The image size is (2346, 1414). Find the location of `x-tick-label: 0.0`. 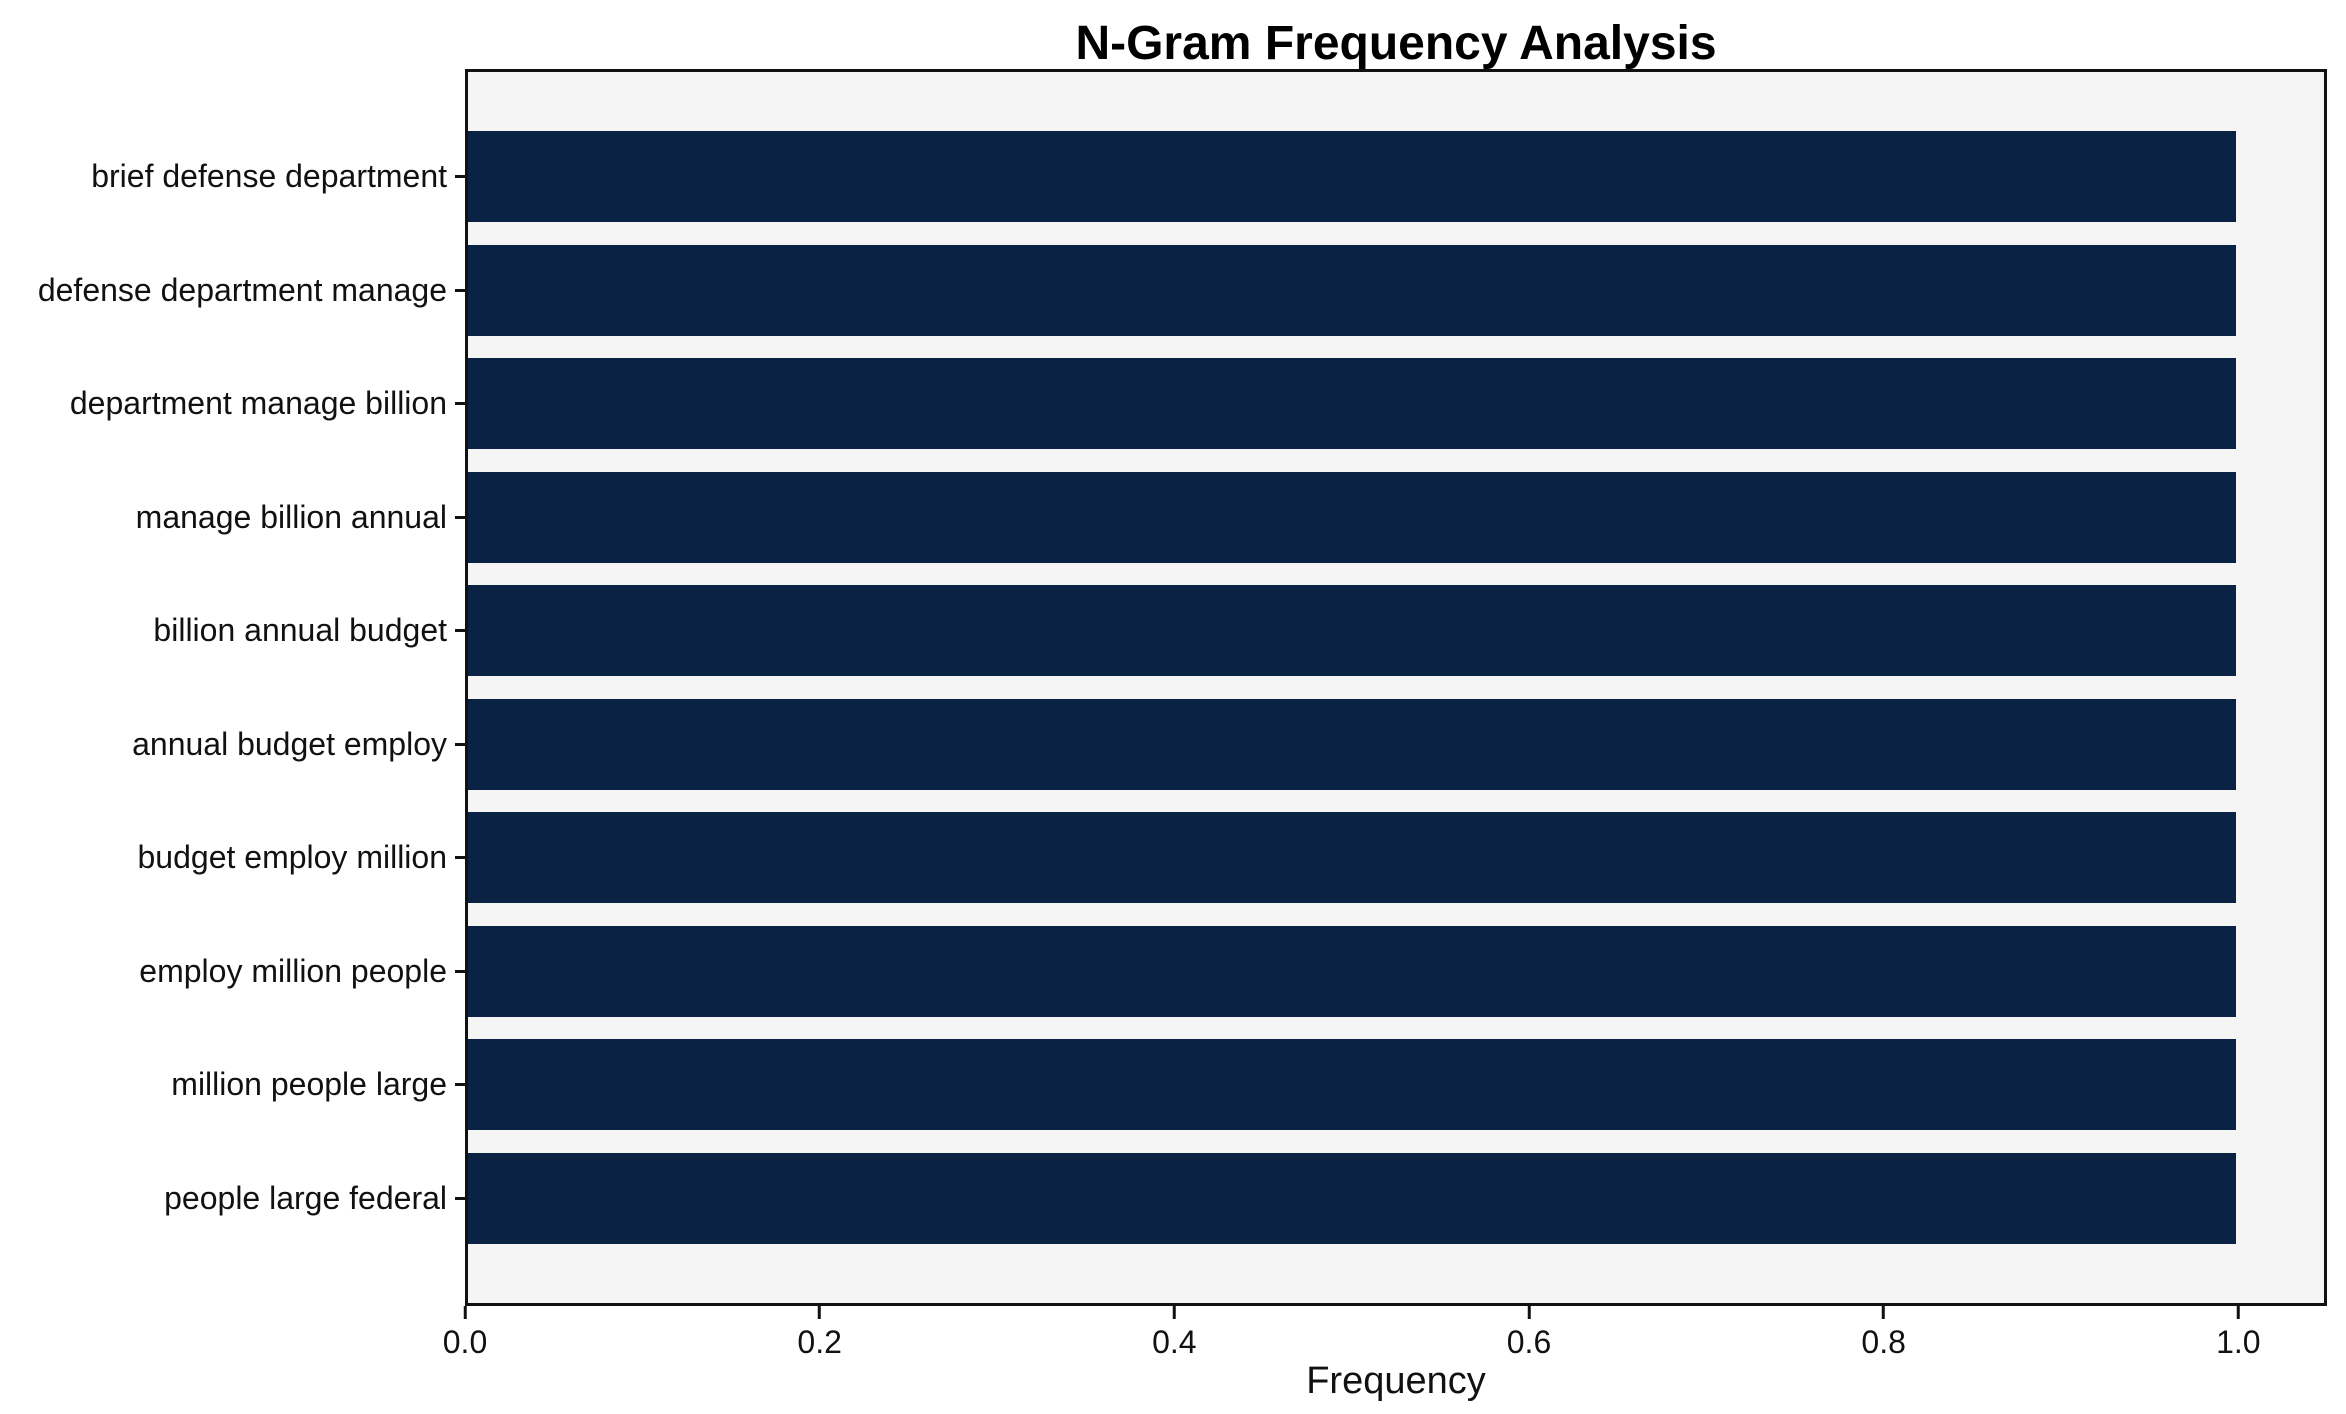

x-tick-label: 0.0 is located at coordinates (465, 1342).